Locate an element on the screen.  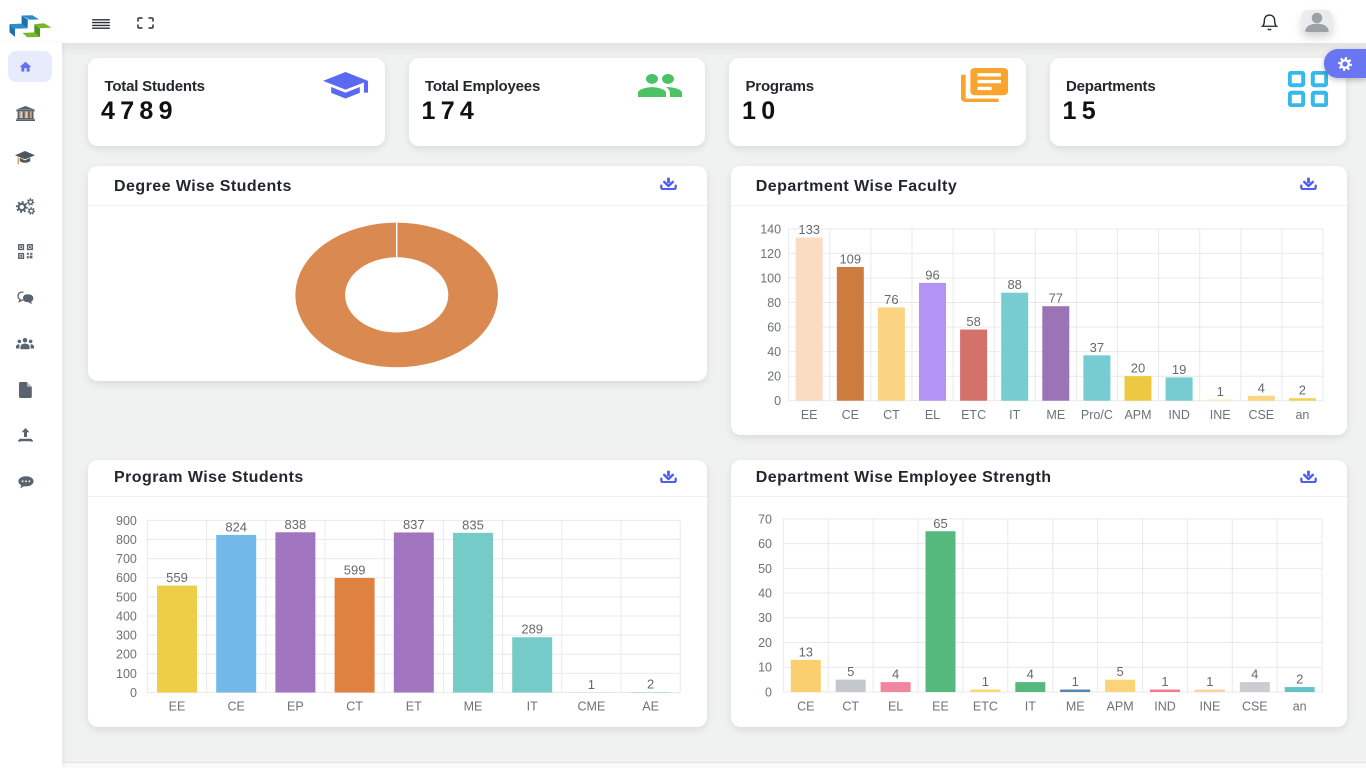
svg-text: 838 is located at coordinates (296, 524).